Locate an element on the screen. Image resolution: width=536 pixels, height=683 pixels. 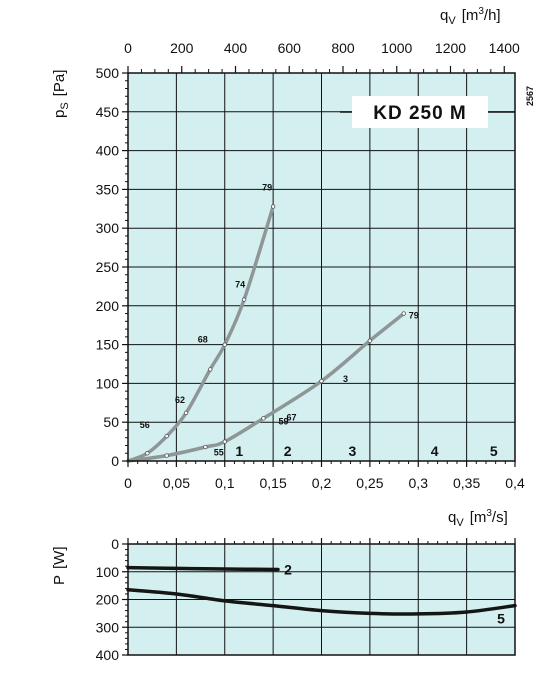
power-series: 25 is located at coordinates (321, 594).